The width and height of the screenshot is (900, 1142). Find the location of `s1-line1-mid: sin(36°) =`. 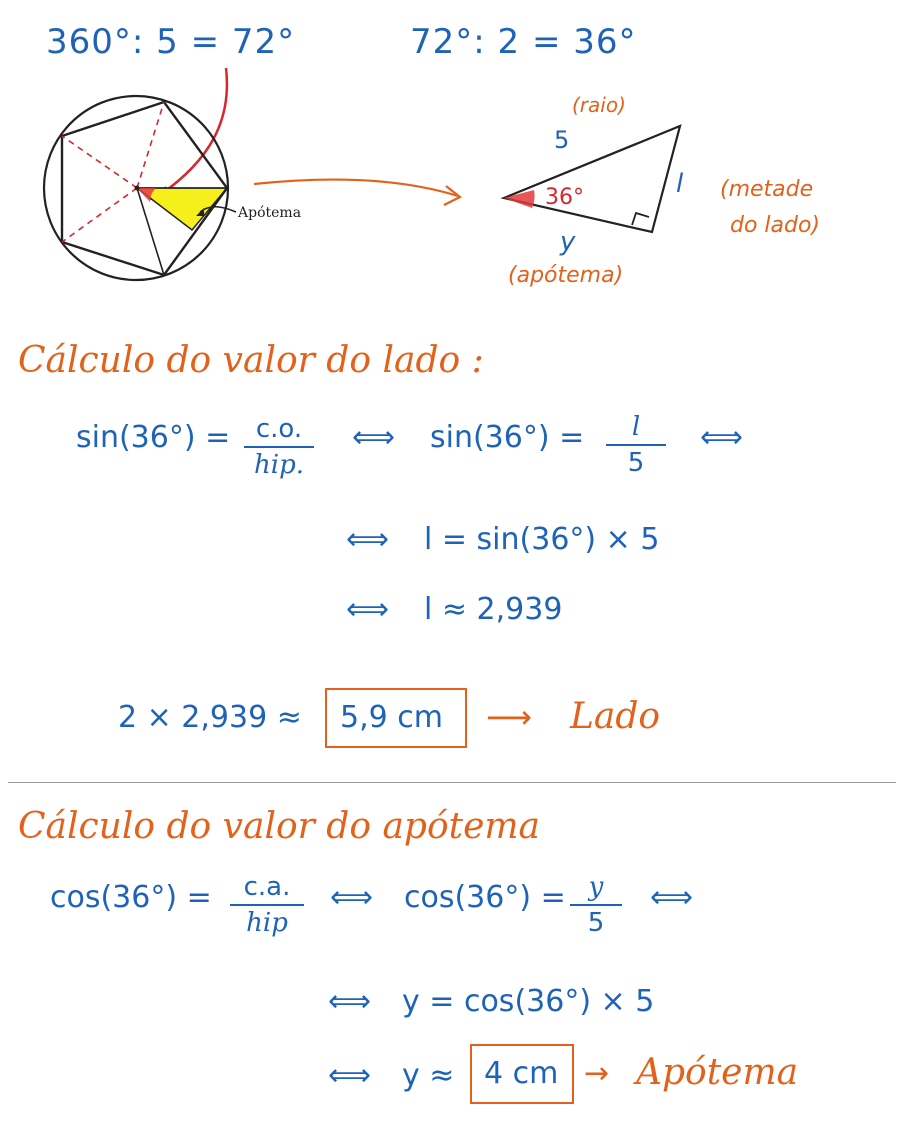

s1-line1-mid: sin(36°) = is located at coordinates (507, 437).